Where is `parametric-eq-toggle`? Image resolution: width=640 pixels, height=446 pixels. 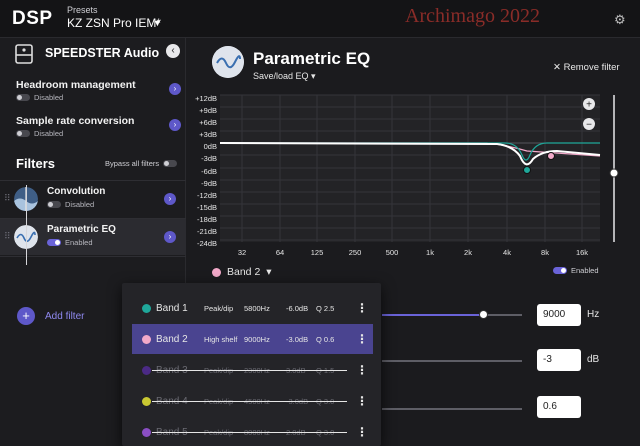
parametric-eq-toggle is located at coordinates (54, 242).